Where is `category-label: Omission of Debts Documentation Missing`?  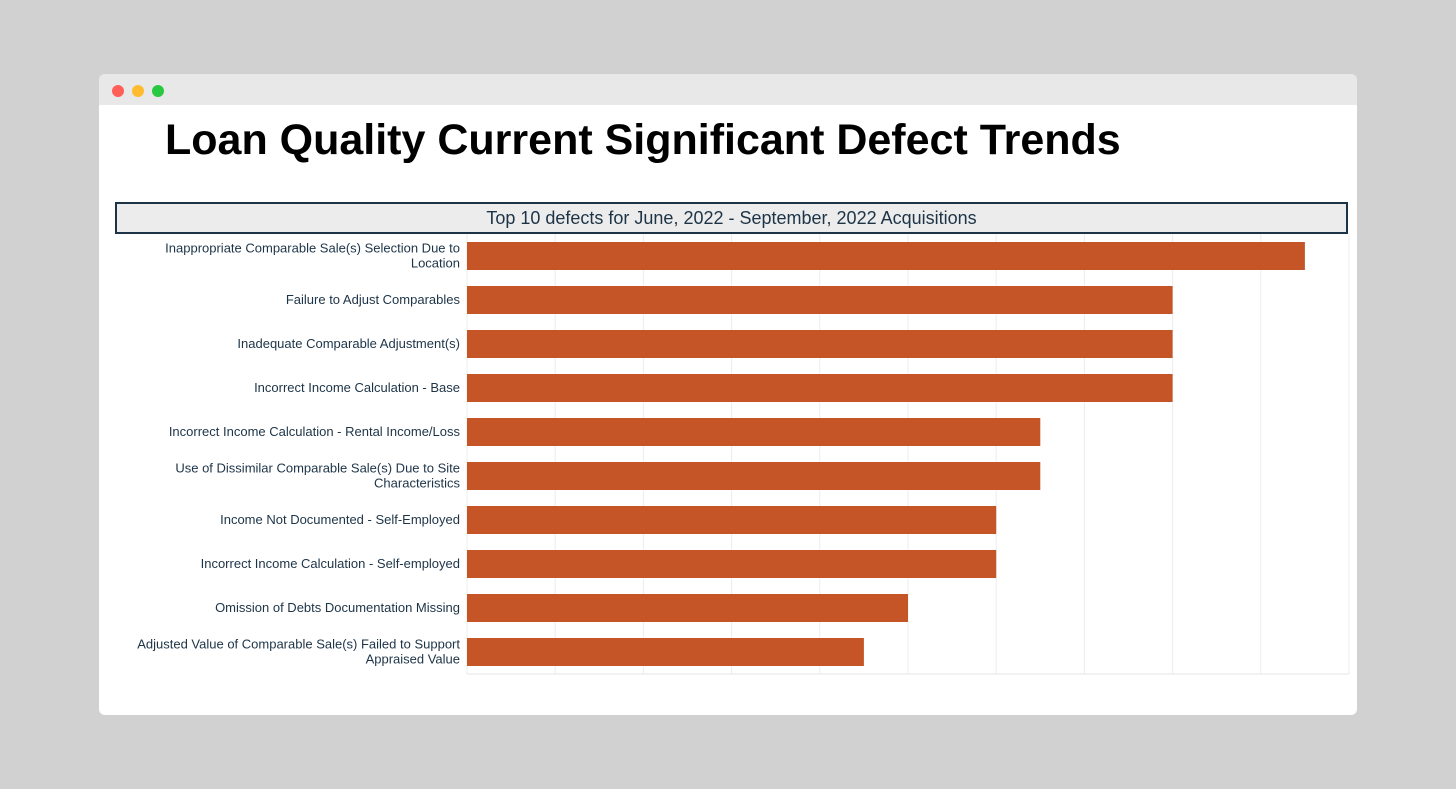
category-label: Omission of Debts Documentation Missing is located at coordinates (337, 607).